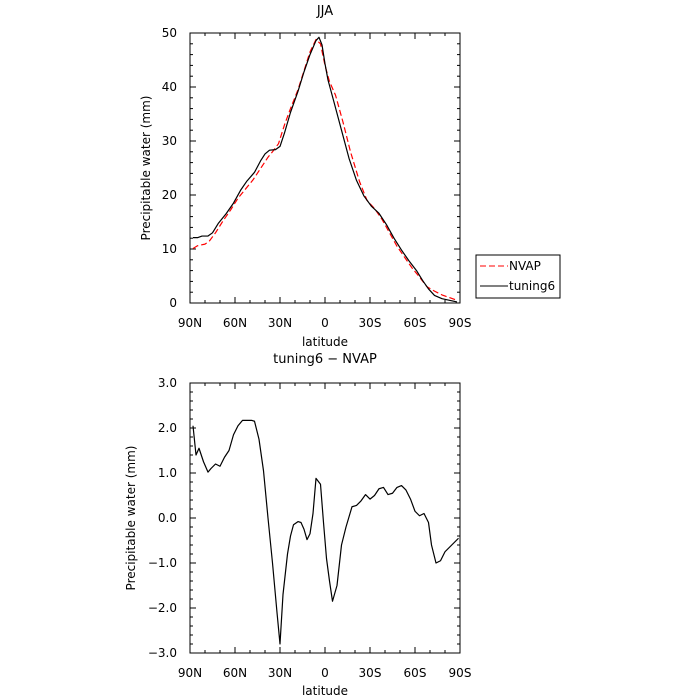 This screenshot has width=700, height=700. What do you see at coordinates (325, 342) in the screenshot?
I see `top-x-axis-label: latitude` at bounding box center [325, 342].